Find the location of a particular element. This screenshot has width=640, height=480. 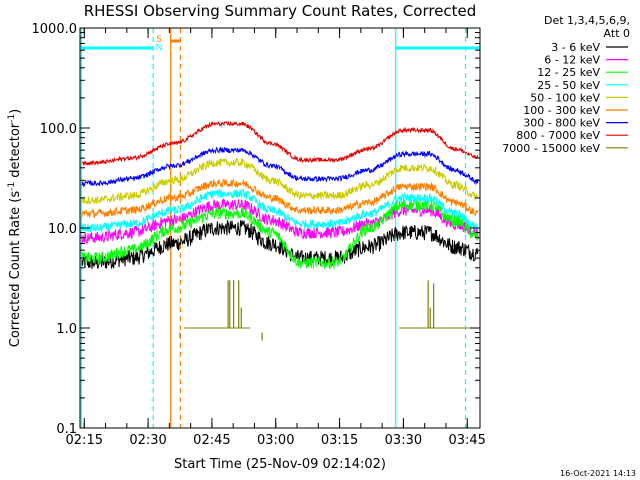

y-axis-label: Corrected Count Rate (s-1 detector-1) is located at coordinates (15, 228).